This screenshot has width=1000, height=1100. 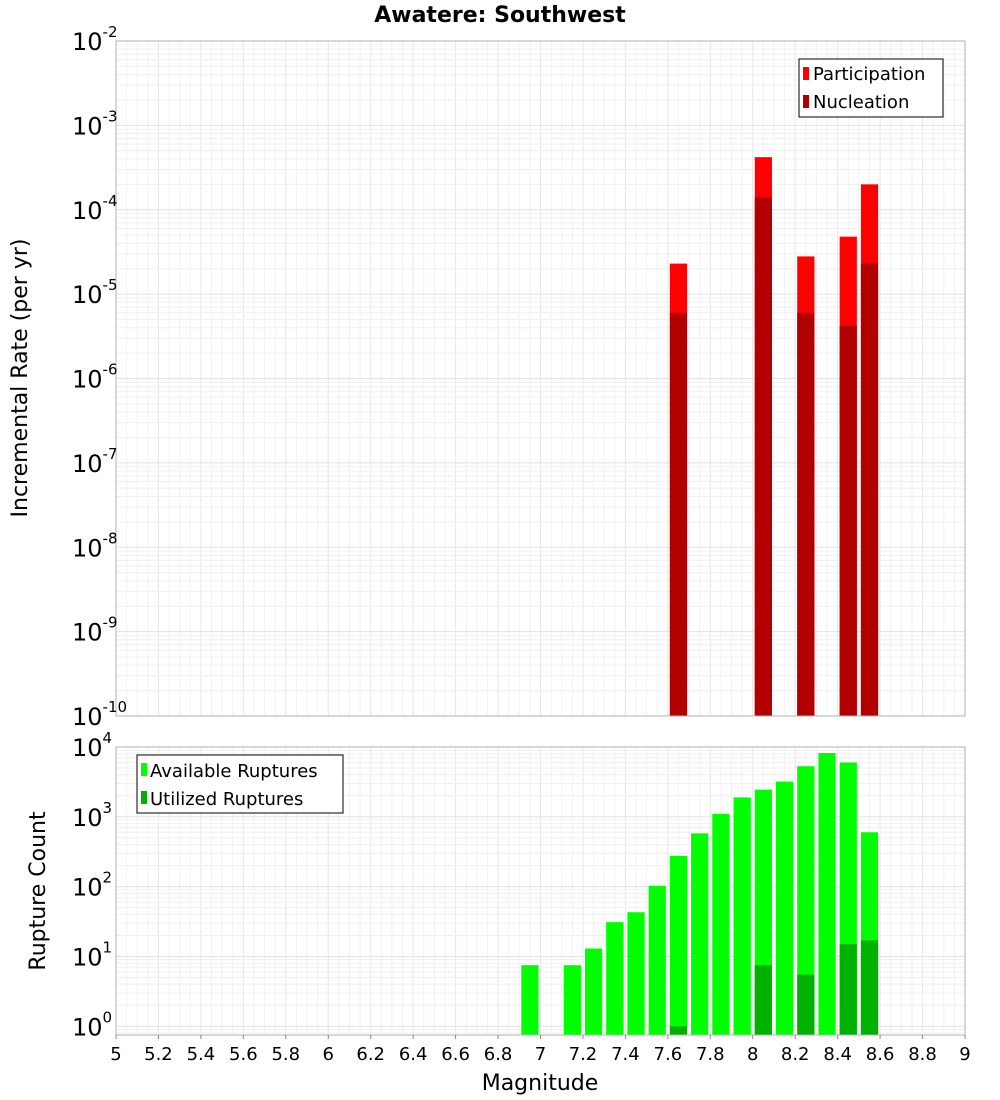 I want to click on count-x-tick-label: 5.2, so click(x=158, y=1054).